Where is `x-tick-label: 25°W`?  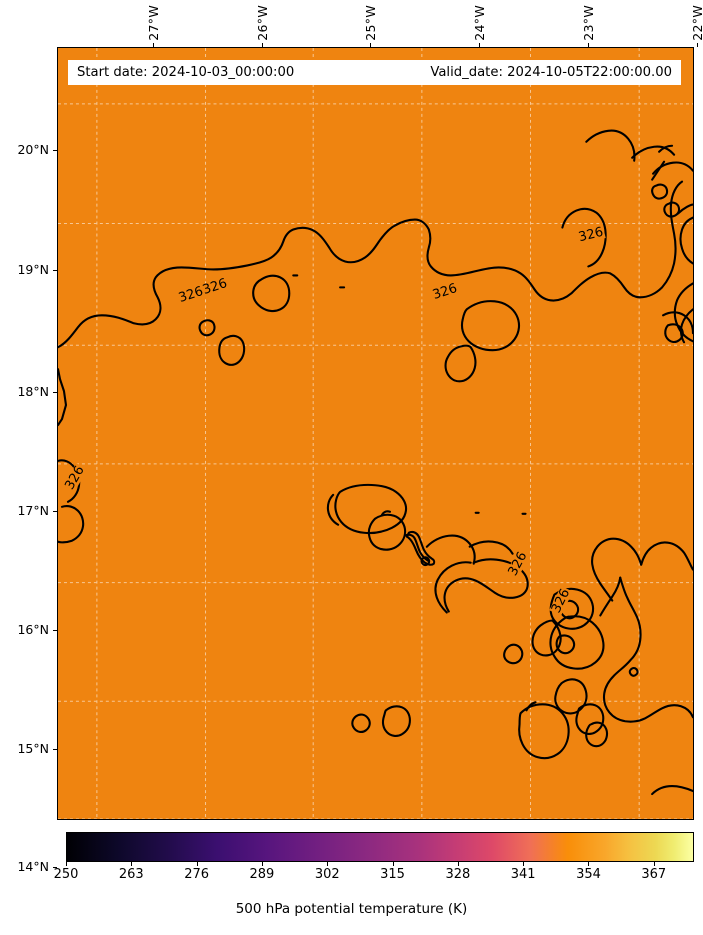
x-tick-label: 25°W is located at coordinates (370, 23).